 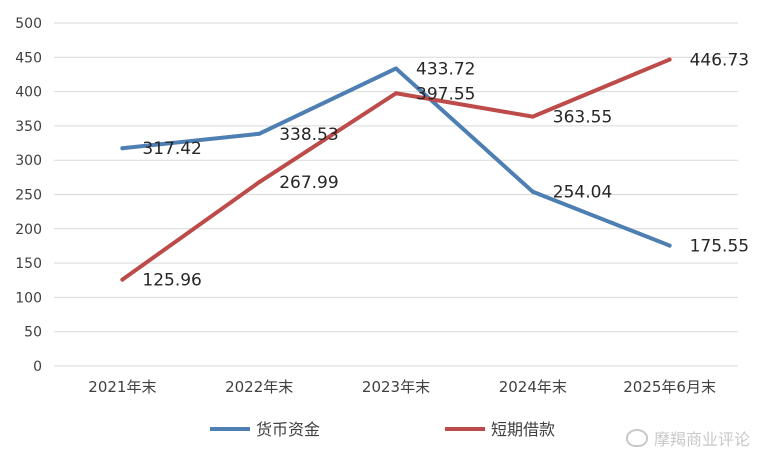 I want to click on data-label: 317.42, so click(x=171, y=149).